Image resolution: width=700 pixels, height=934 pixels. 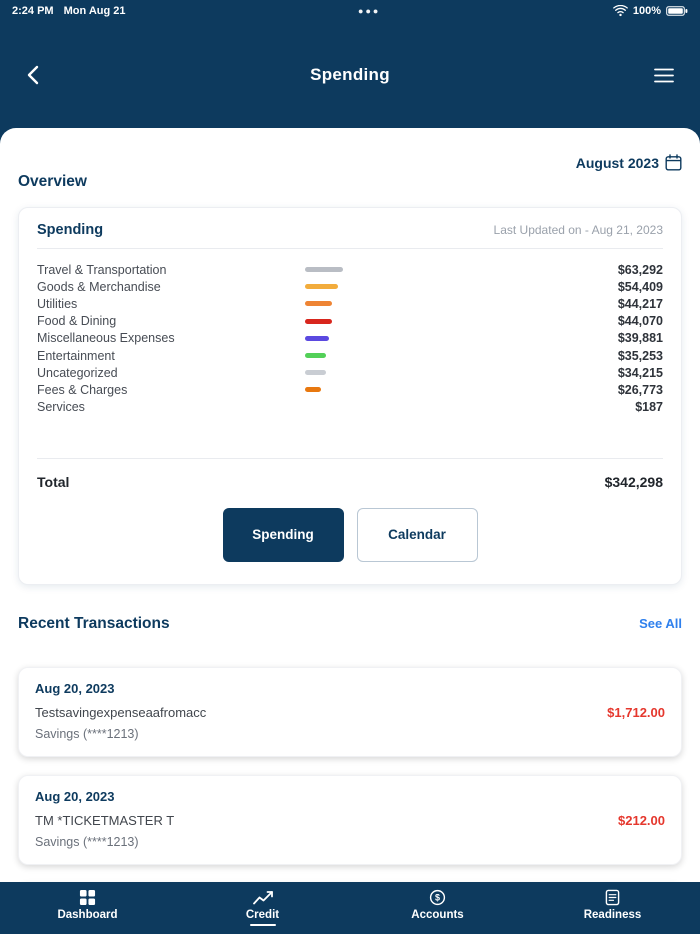 I want to click on see-all-link: See All, so click(x=660, y=624).